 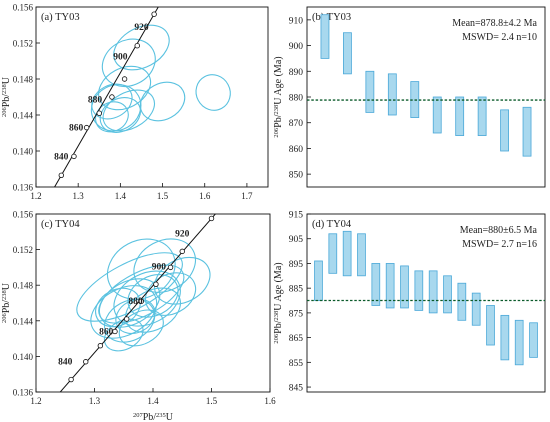 I want to click on mswd-annotation: MSWD= 2.7 n=16, so click(x=499, y=244).